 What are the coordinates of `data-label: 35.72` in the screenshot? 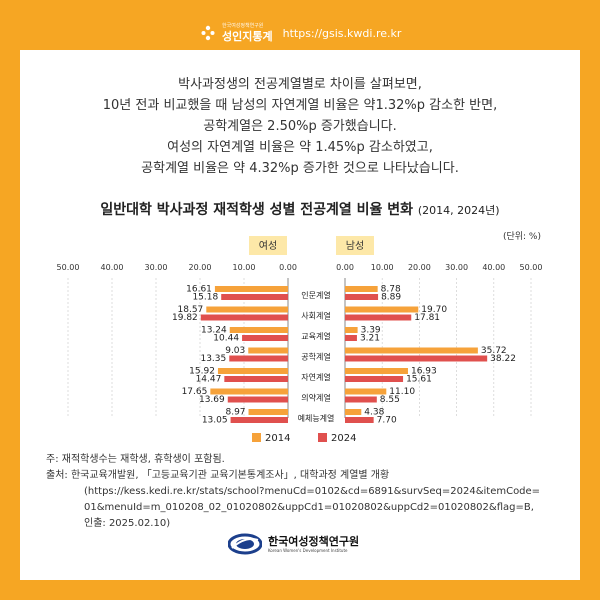 It's located at (494, 351).